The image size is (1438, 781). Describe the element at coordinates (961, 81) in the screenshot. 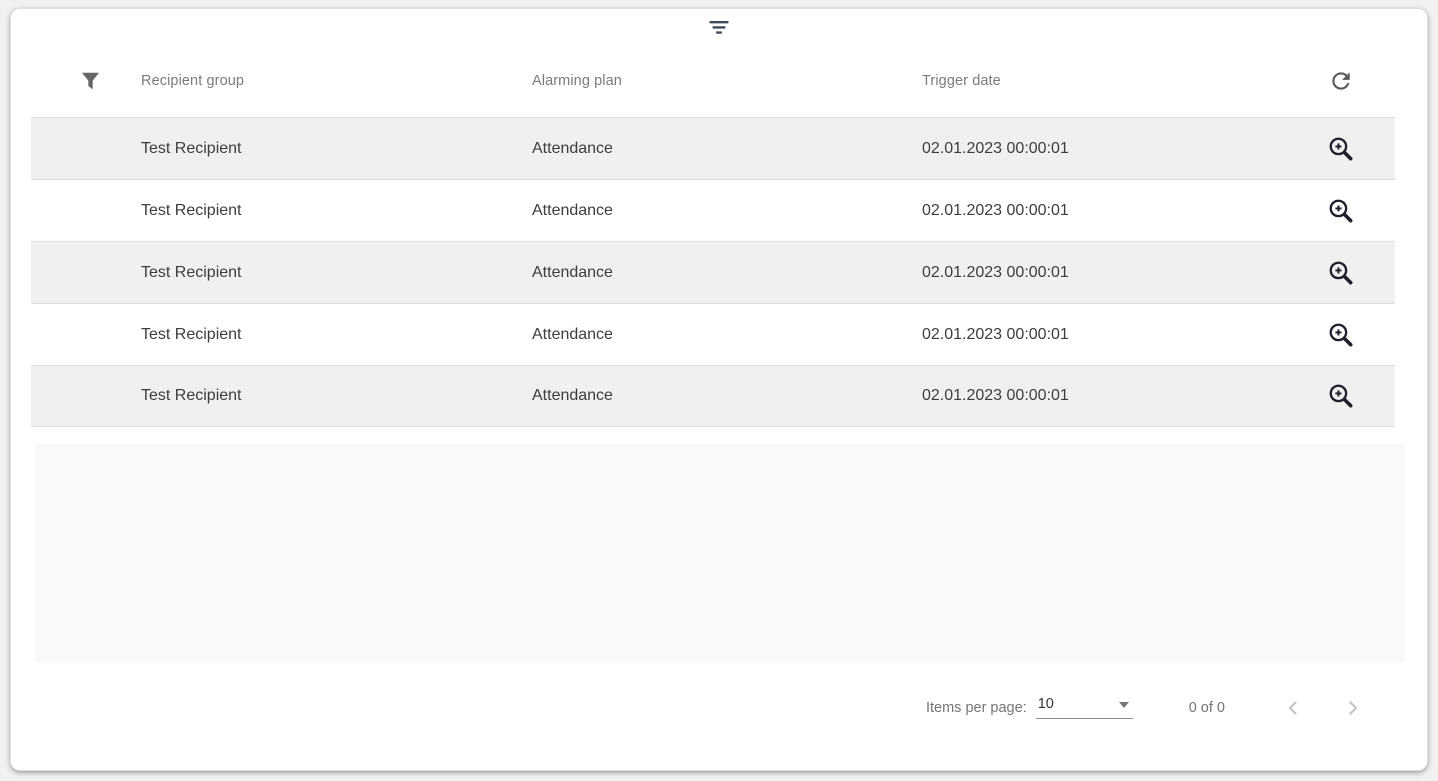

I see `column-header-trigger-date: Trigger date` at that location.